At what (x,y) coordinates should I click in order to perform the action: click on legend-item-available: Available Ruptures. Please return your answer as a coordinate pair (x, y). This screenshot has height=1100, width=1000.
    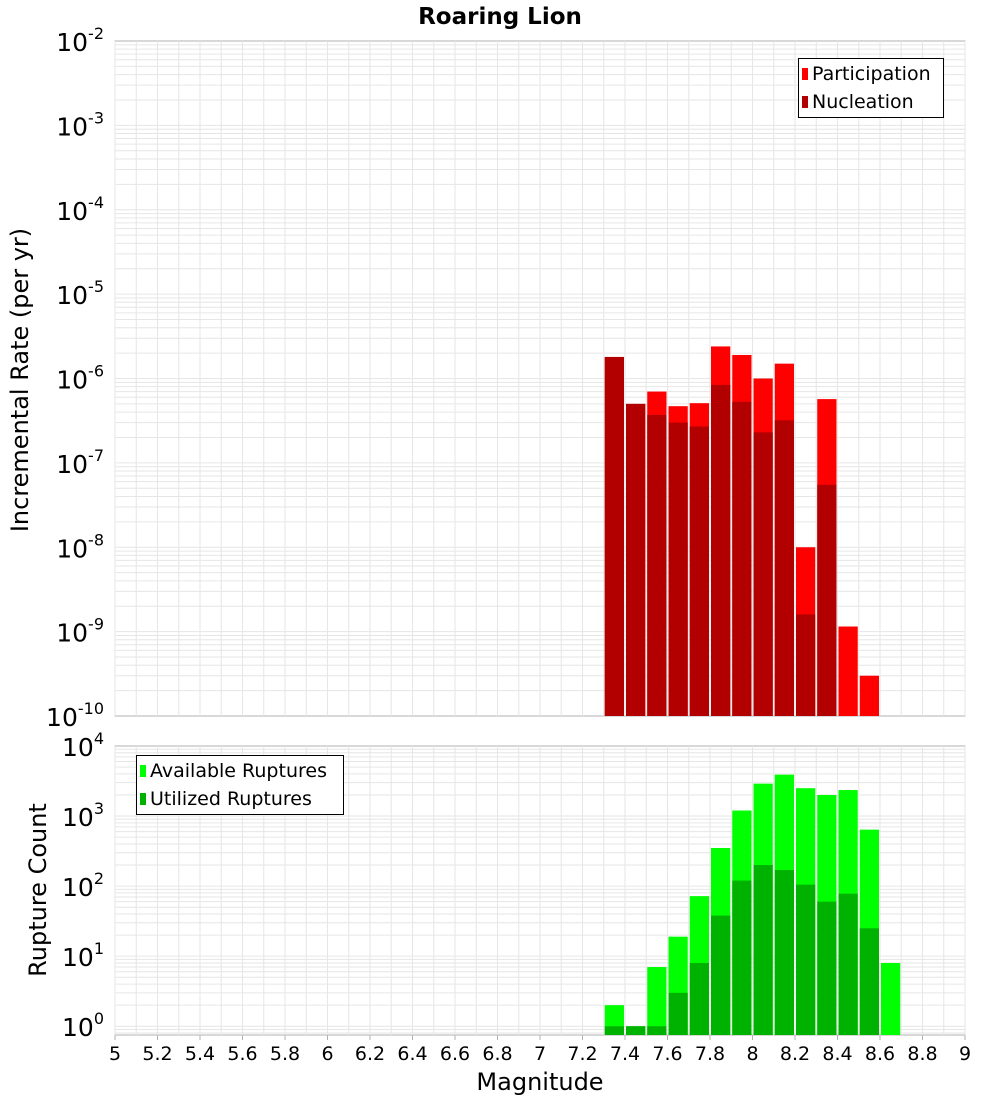
    Looking at the image, I should click on (240, 771).